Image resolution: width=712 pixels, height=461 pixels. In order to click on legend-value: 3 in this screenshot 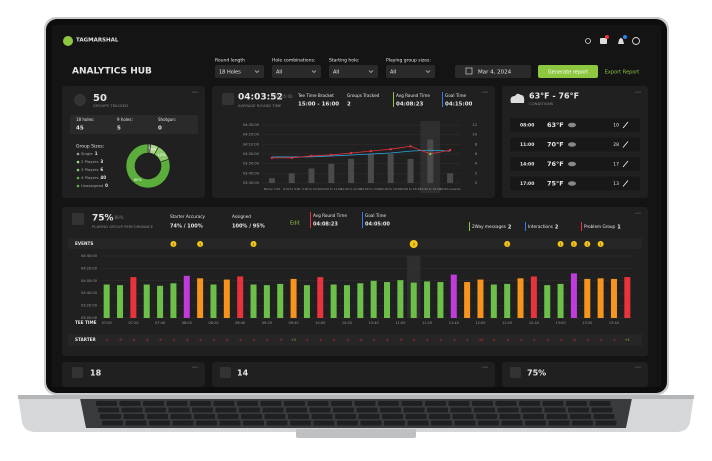, I will do `click(101, 161)`.